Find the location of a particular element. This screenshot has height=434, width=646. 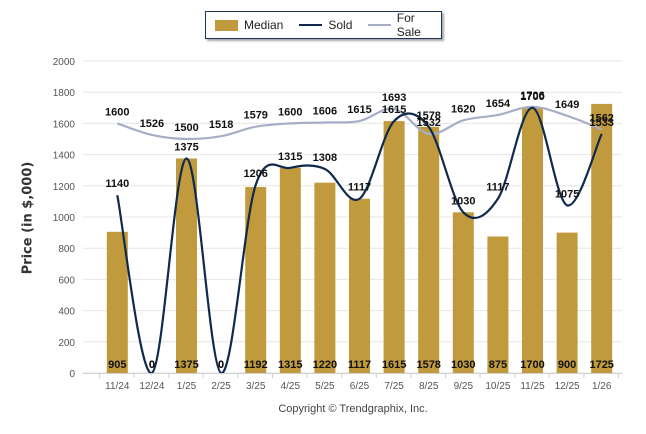

y-tick-label: 400 is located at coordinates (66, 312).